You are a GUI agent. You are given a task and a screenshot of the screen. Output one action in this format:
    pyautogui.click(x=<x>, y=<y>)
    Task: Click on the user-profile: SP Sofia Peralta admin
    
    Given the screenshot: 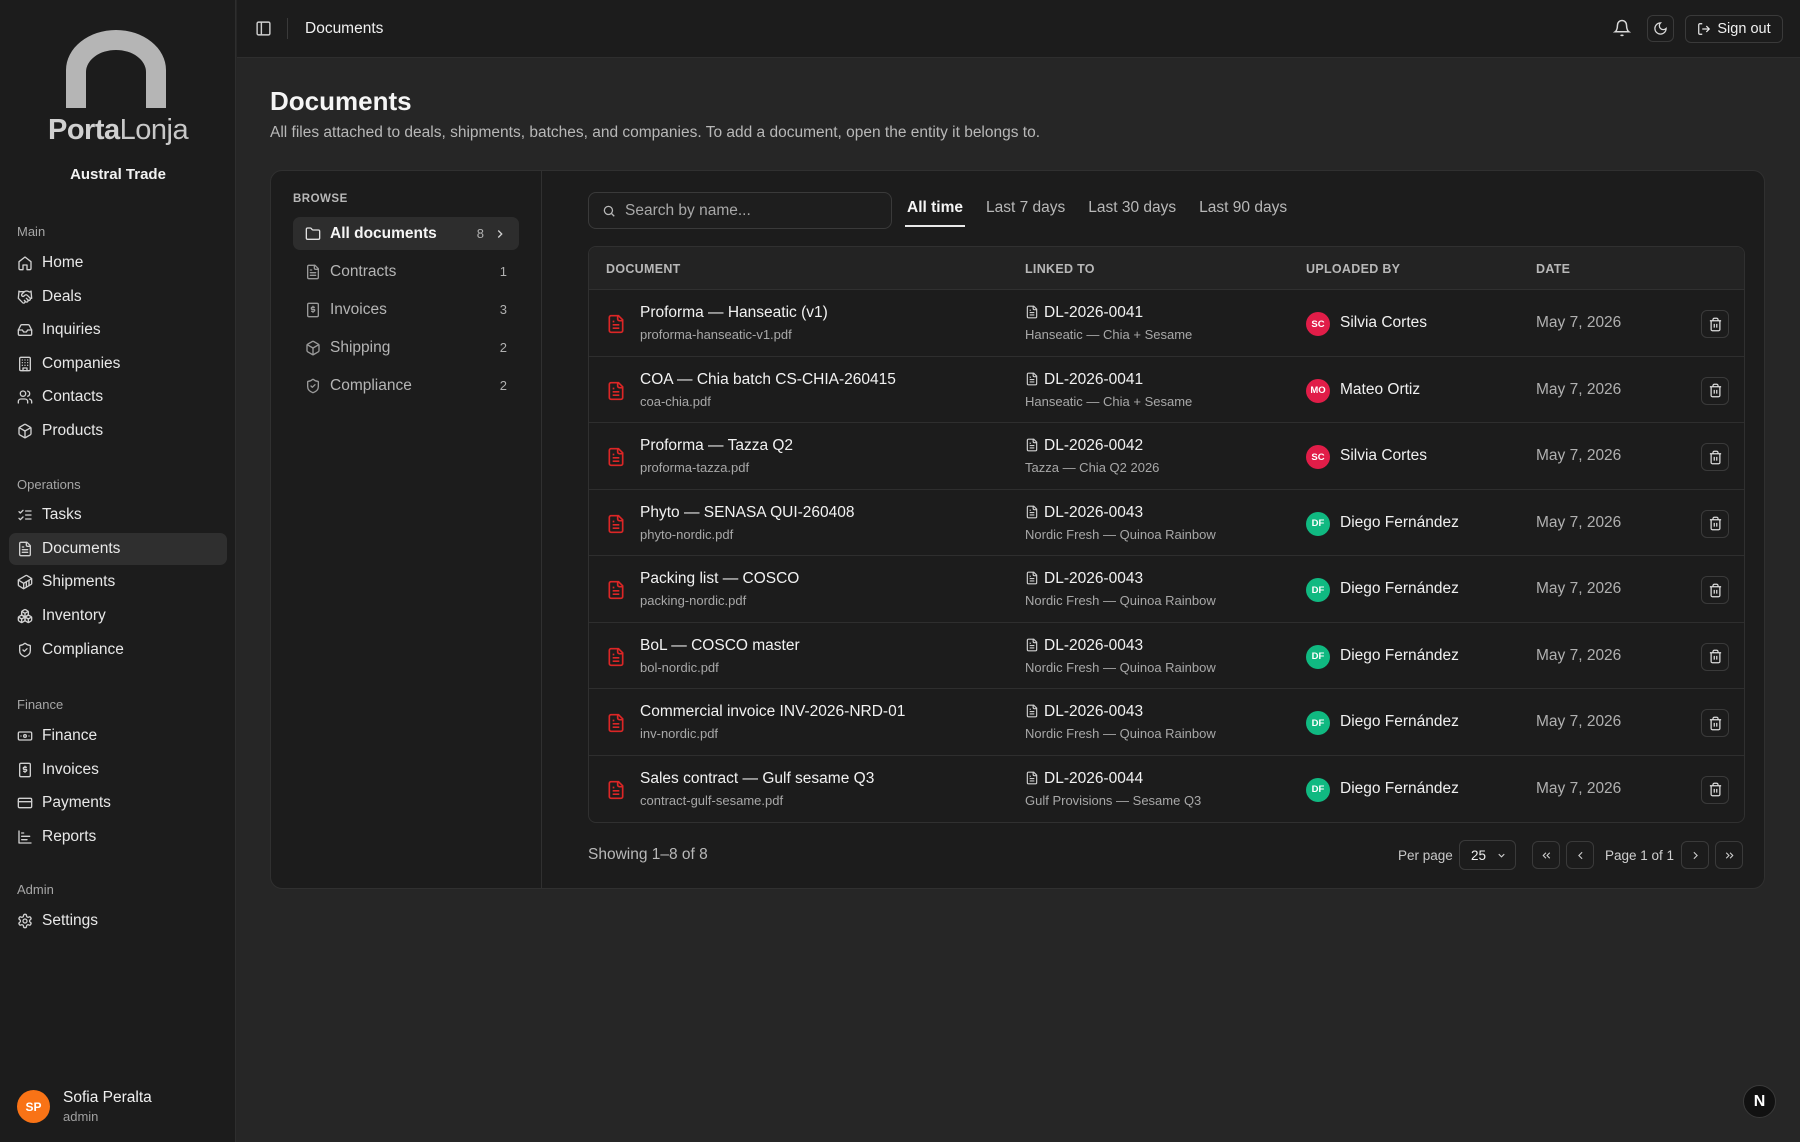 What is the action you would take?
    pyautogui.click(x=84, y=1106)
    